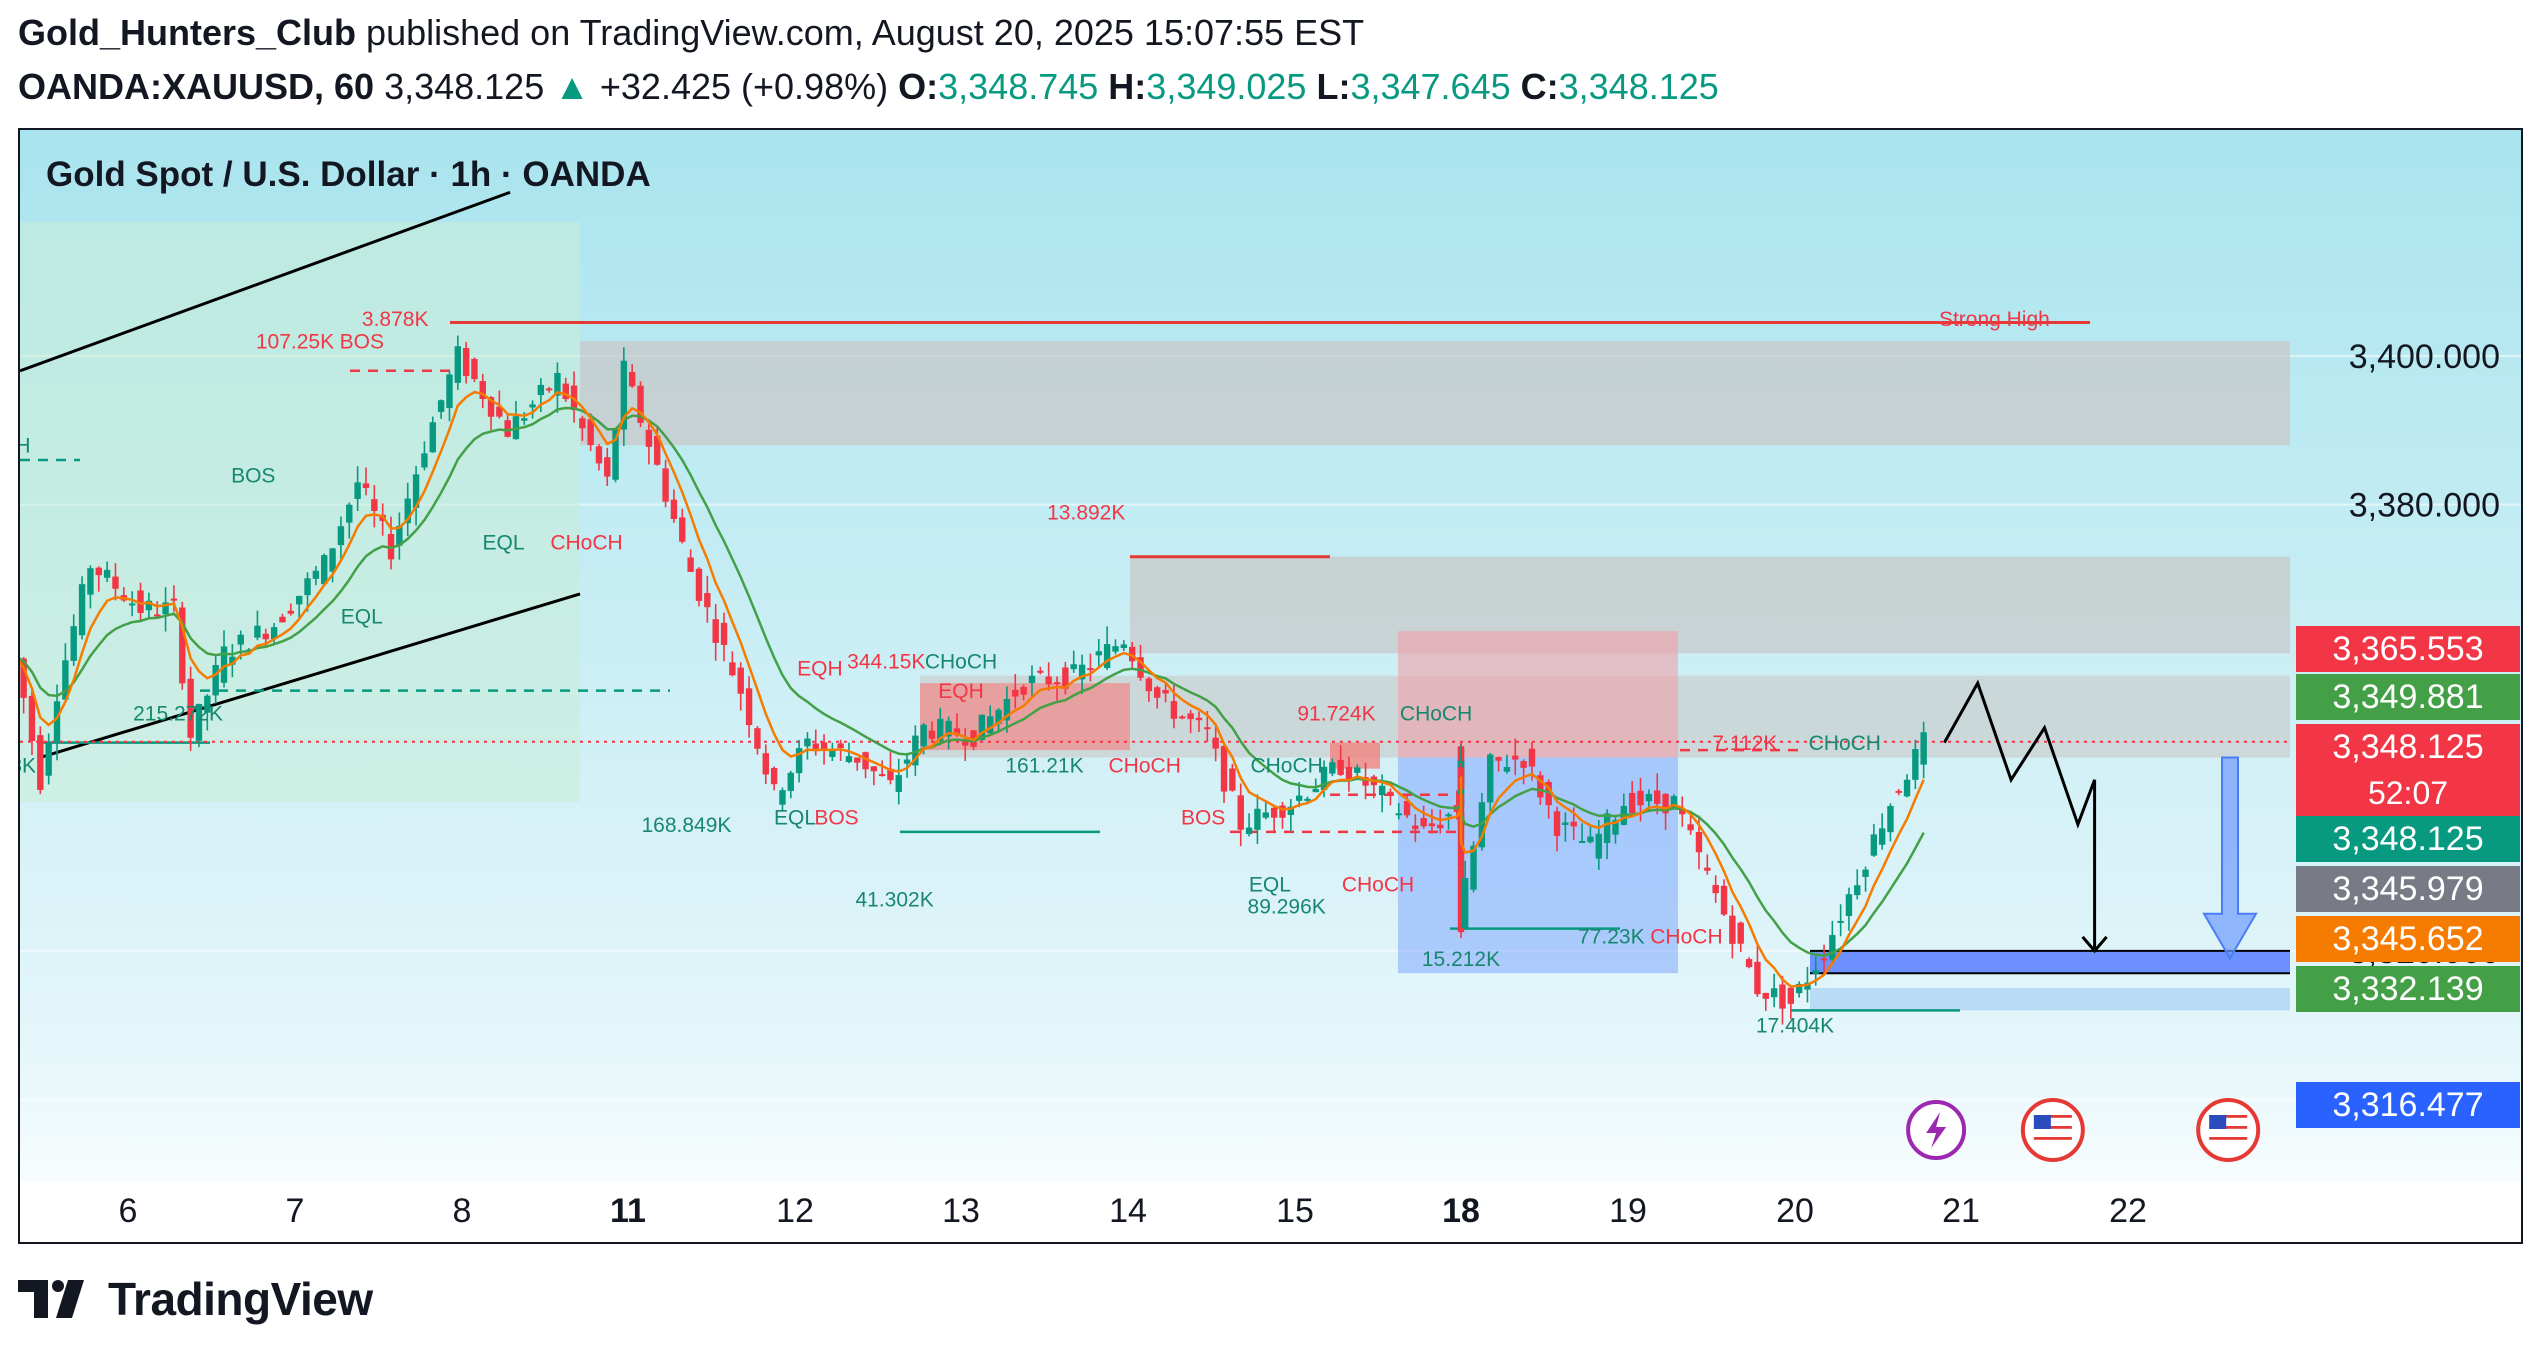  Describe the element at coordinates (462, 1211) in the screenshot. I see `x-axis-tick-label: 8` at that location.